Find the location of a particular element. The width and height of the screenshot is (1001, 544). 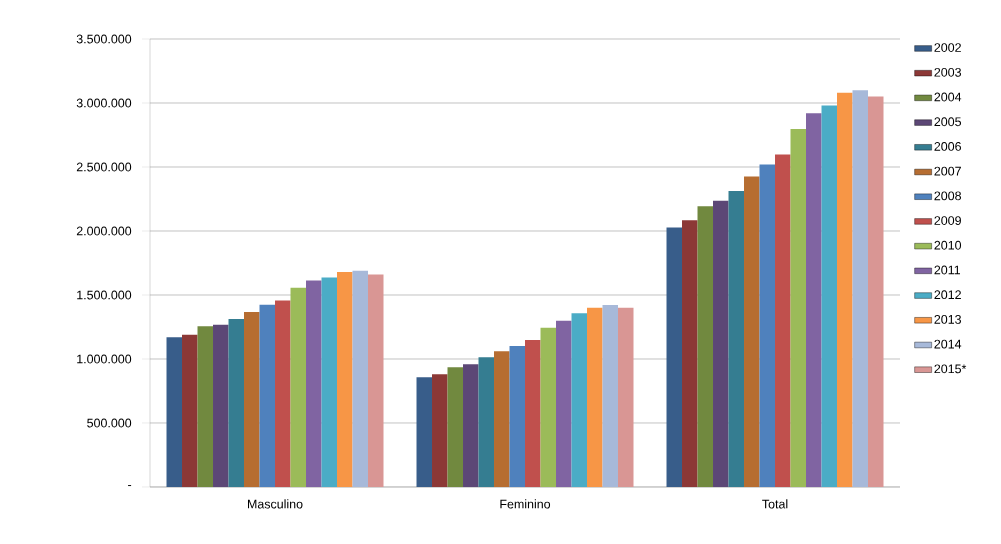

y-tick-label: 1.000.000 is located at coordinates (104, 359).